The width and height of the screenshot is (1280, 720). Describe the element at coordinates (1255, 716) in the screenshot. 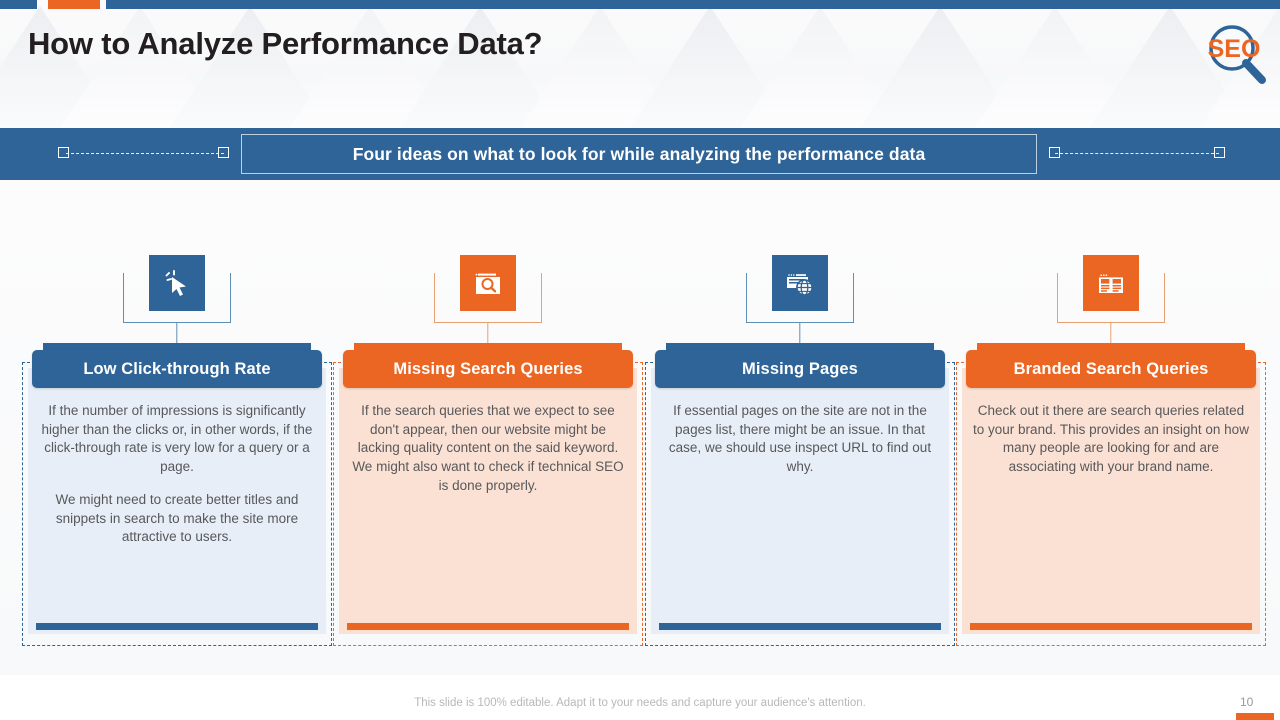

I see `page-number-accent-bar` at that location.